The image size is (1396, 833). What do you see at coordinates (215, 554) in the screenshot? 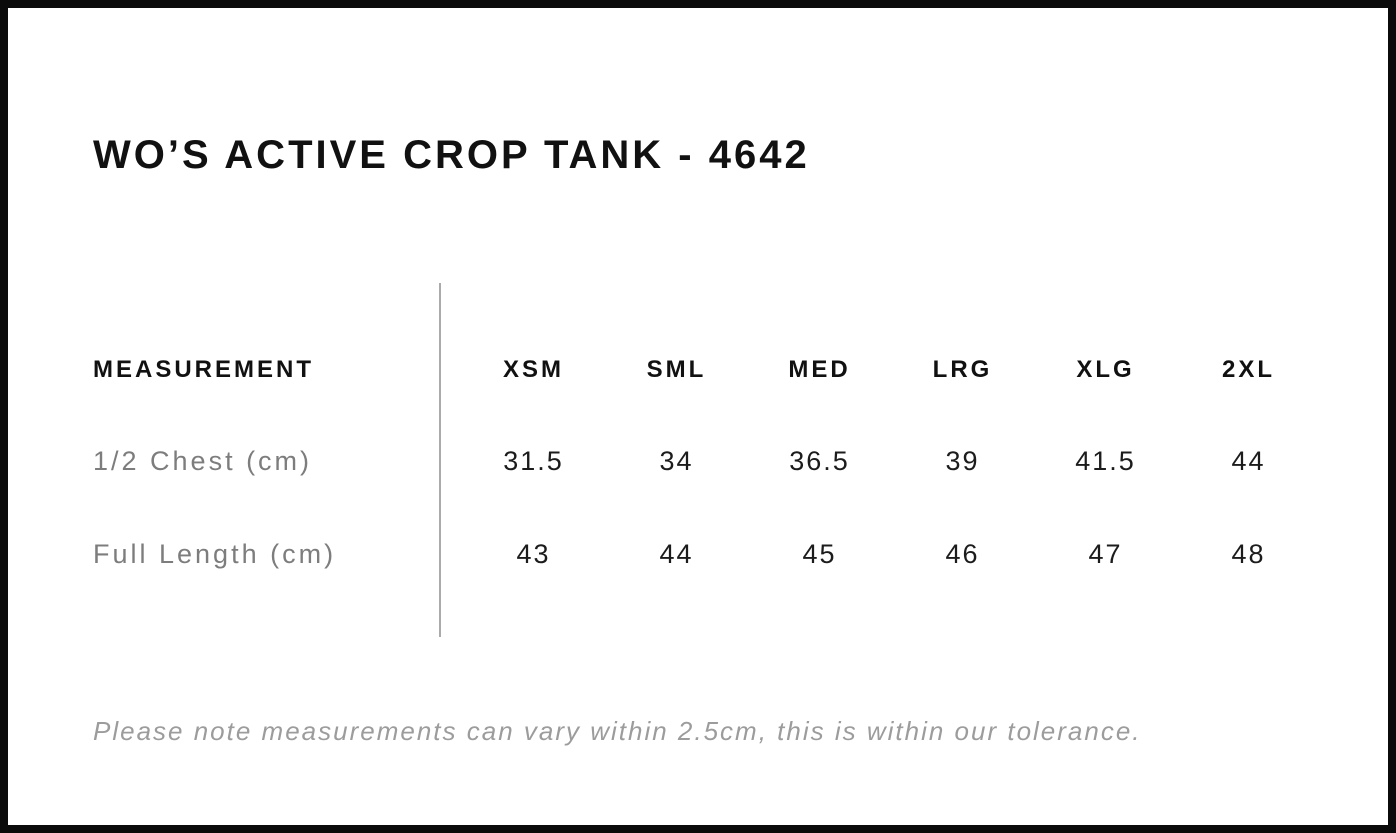
I see `row-label: Full Length (cm)` at bounding box center [215, 554].